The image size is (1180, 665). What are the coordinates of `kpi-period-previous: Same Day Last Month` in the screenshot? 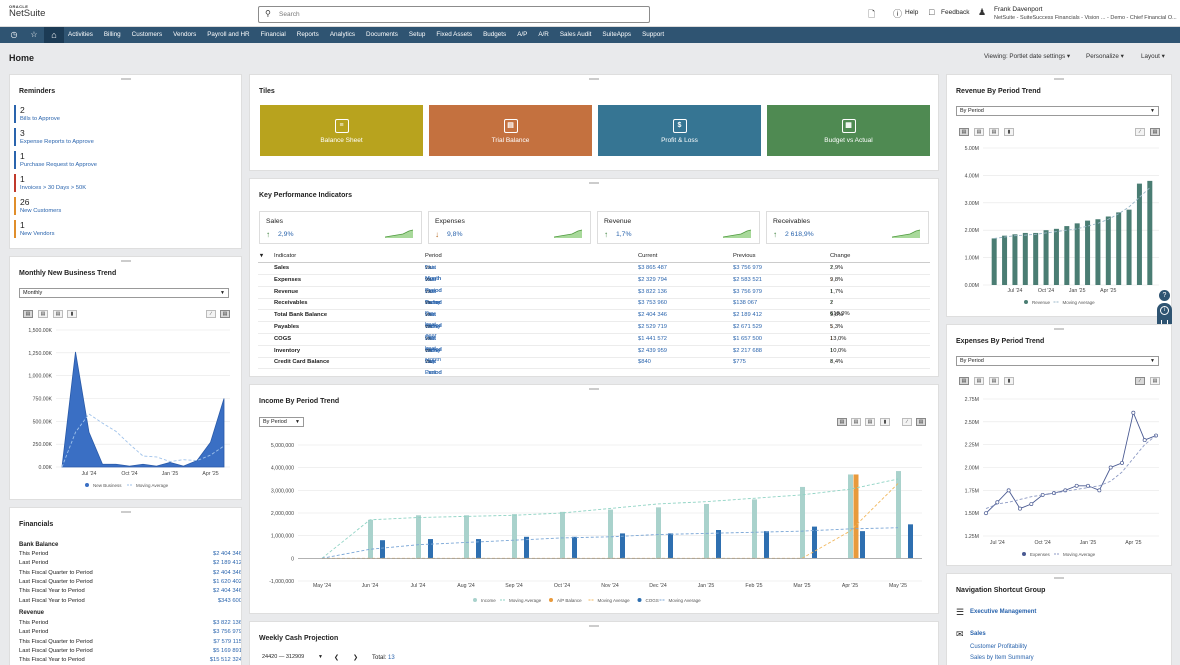 It's located at (433, 361).